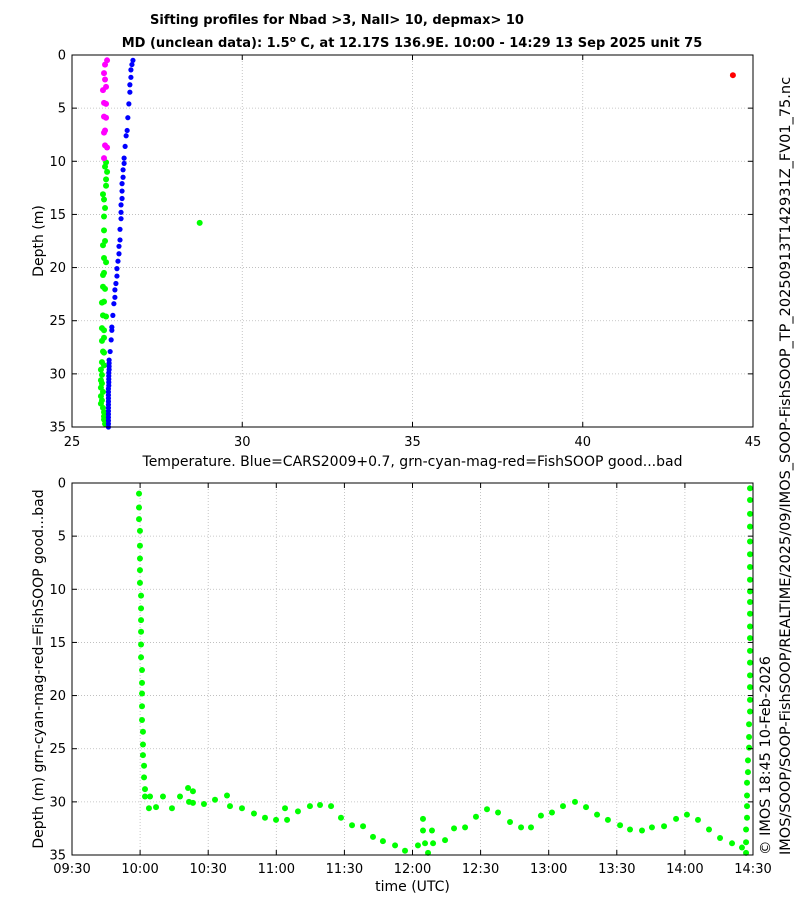 This screenshot has width=800, height=900. Describe the element at coordinates (752, 869) in the screenshot. I see `x-tick-label: 14:30` at that location.